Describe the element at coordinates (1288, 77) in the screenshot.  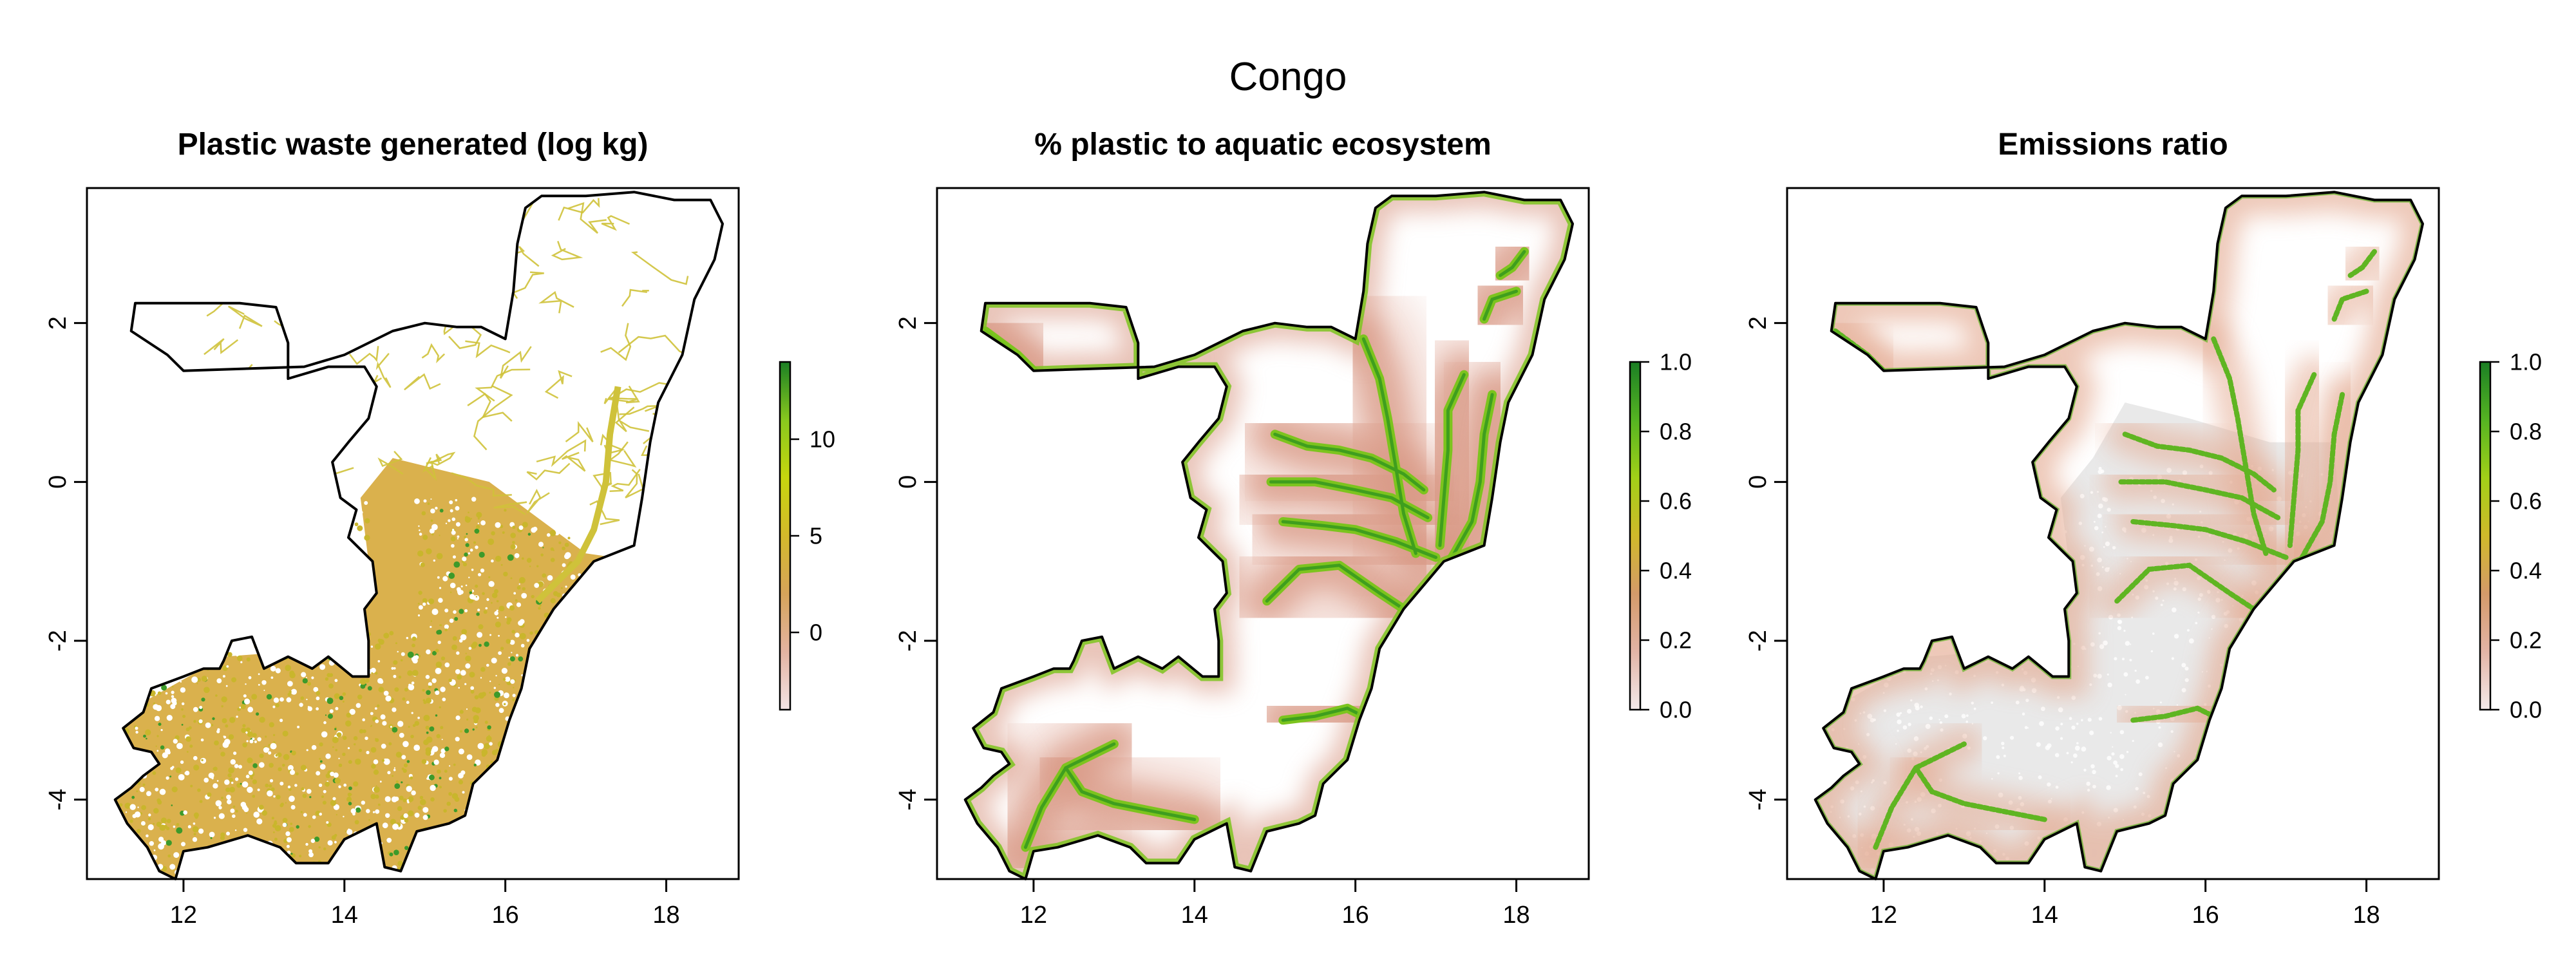
I see `figure-title: Congo` at that location.